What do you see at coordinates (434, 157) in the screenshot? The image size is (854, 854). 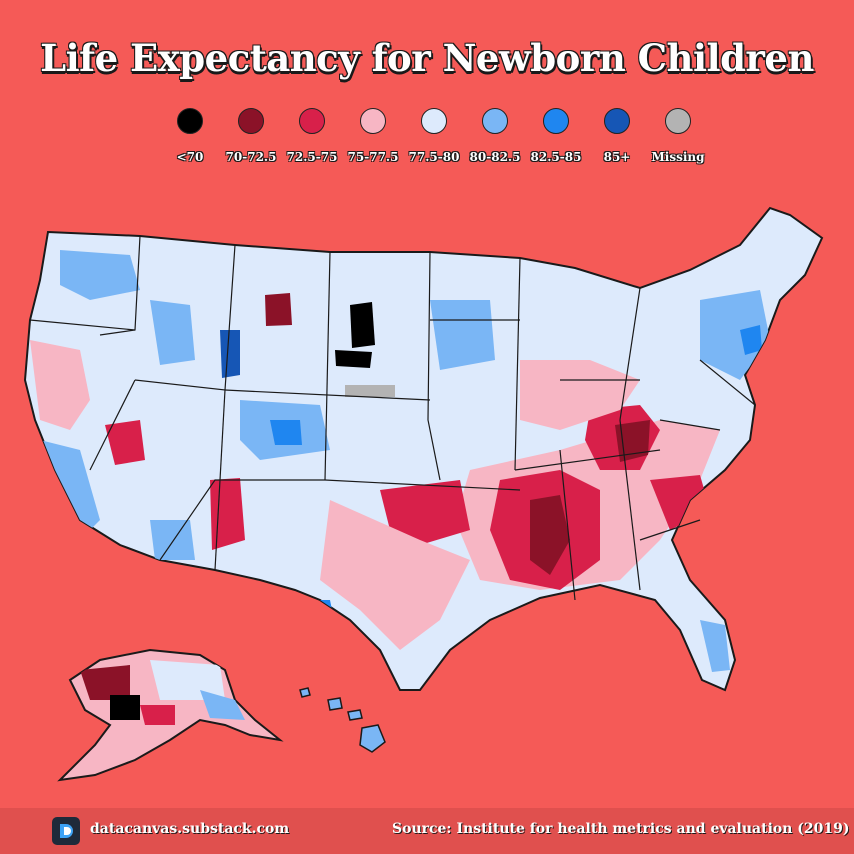 I see `legend-label: 77.5-80` at bounding box center [434, 157].